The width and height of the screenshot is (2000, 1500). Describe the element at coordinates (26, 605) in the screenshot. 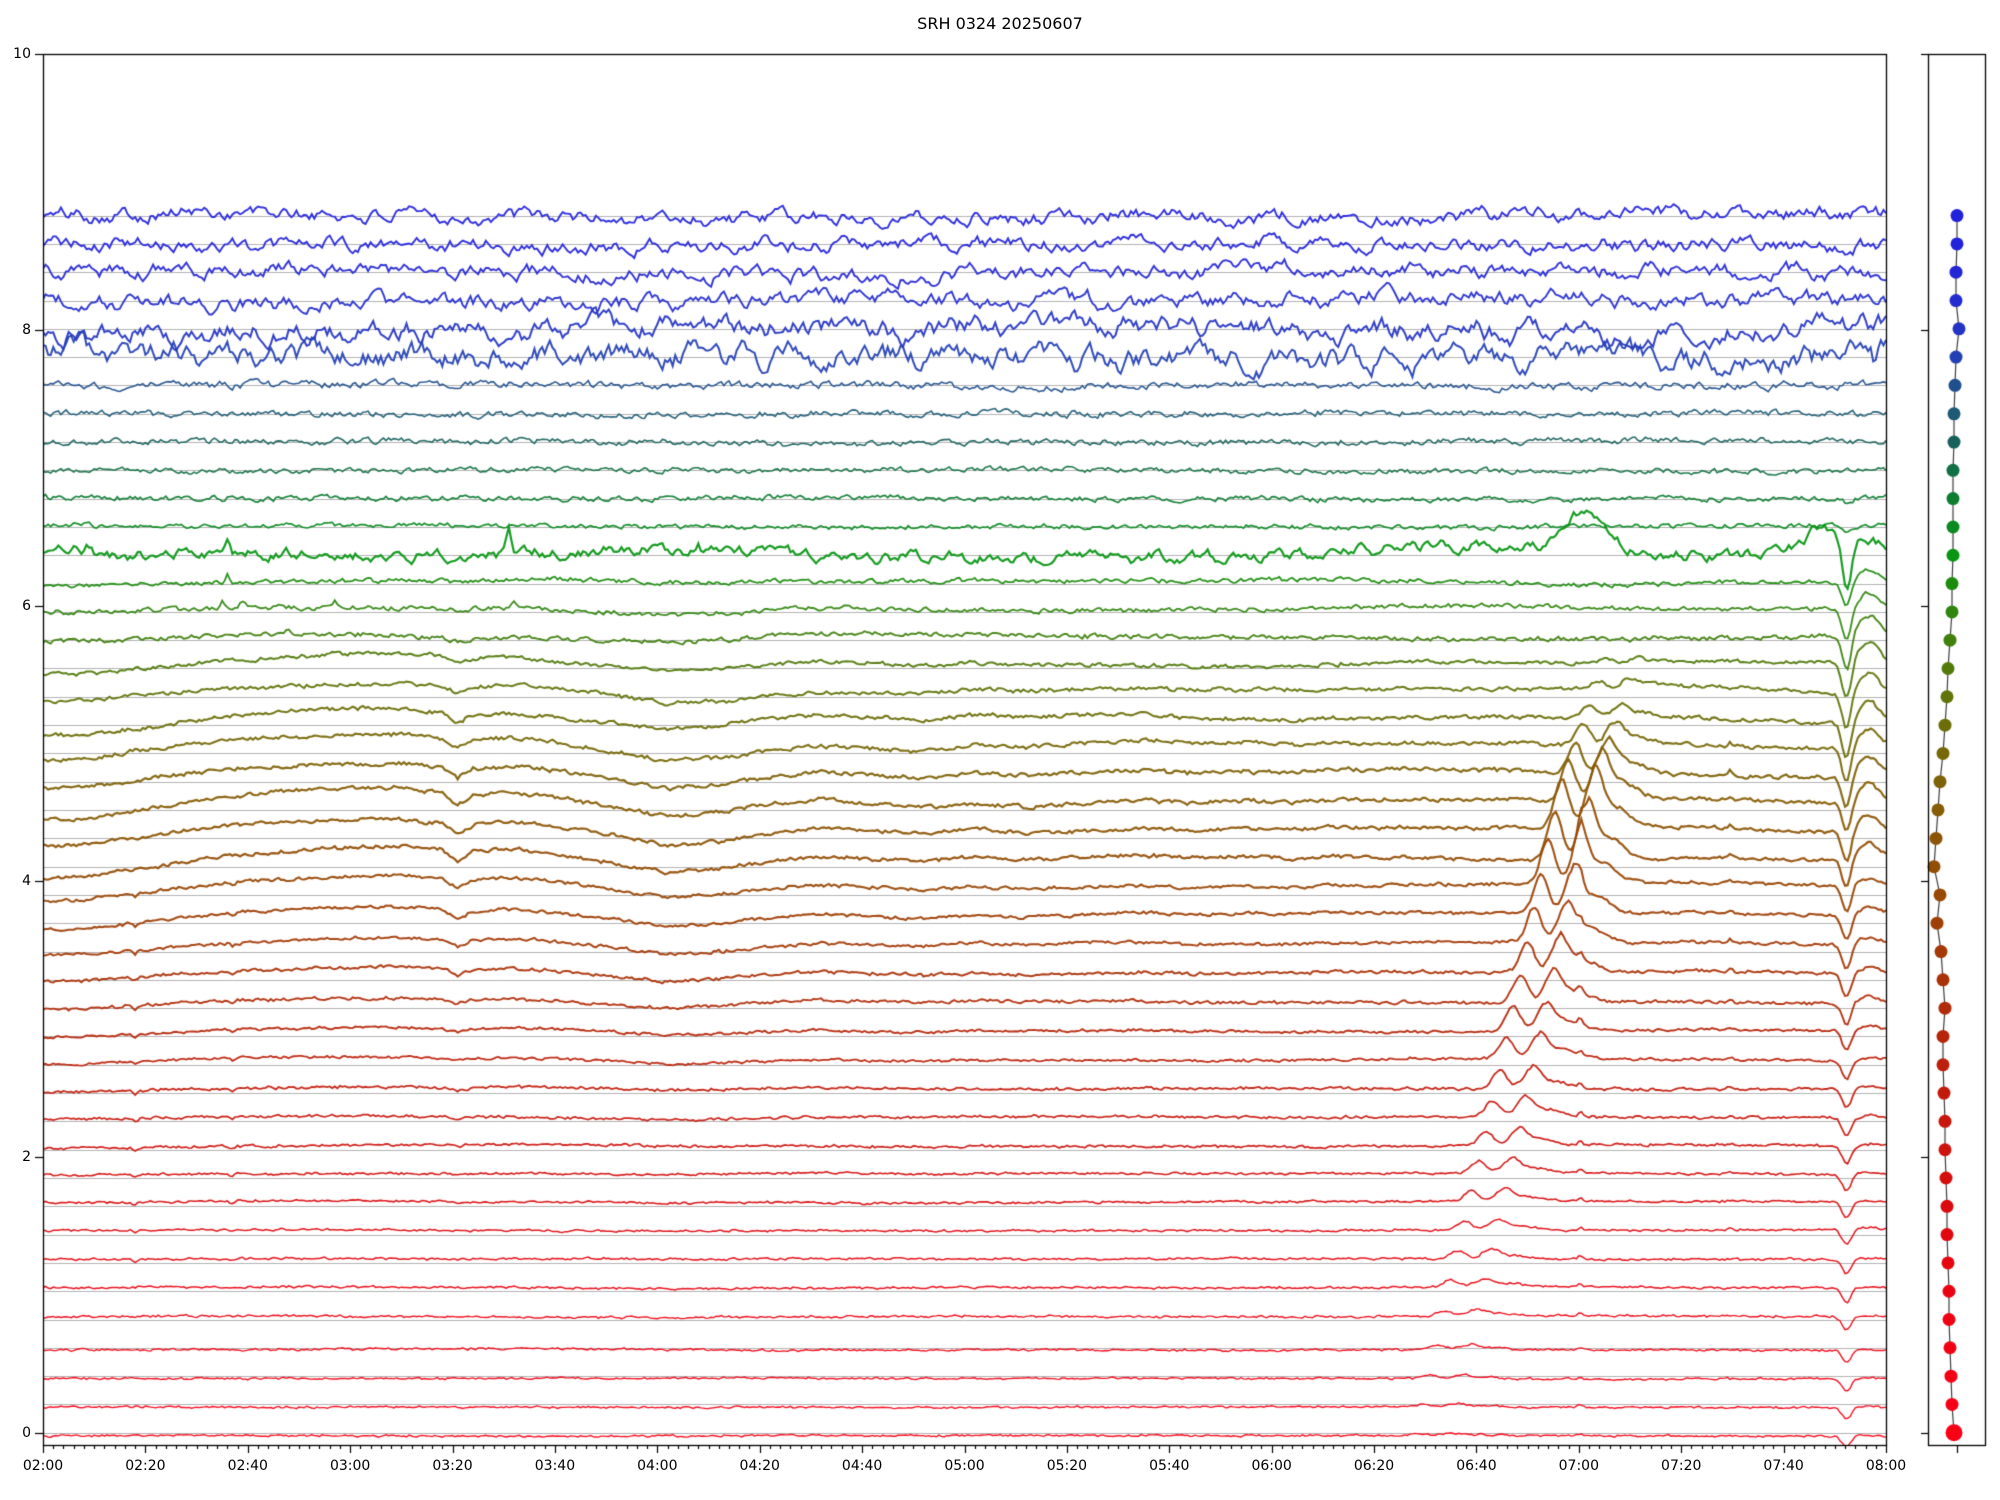

I see `y-tick-label: 6` at that location.